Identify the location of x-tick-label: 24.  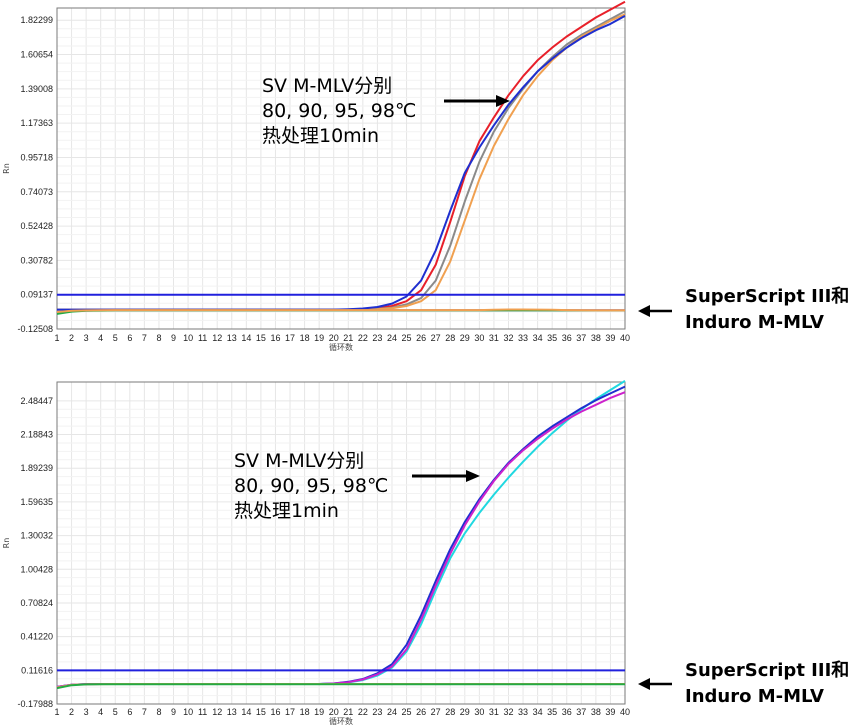
(392, 338).